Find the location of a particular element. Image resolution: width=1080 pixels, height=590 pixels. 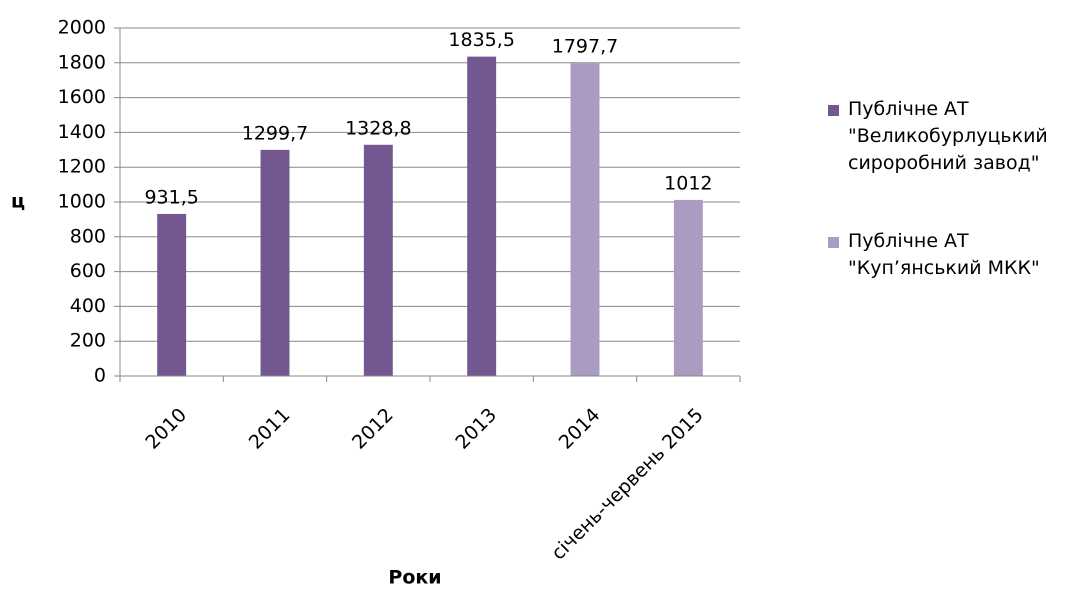

legend-item: Публічне АТ "Куп’янський МКК" is located at coordinates (954, 255).